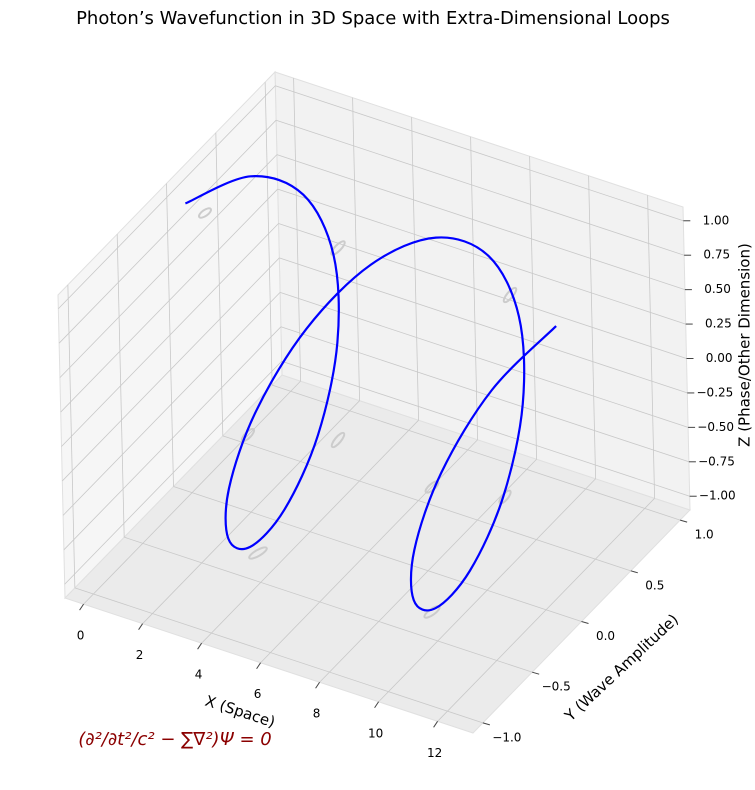 This screenshot has width=755, height=790. I want to click on equation-annotation: (∂²/∂t²/c² − ∑∇²)Ψ = 0, so click(174, 739).